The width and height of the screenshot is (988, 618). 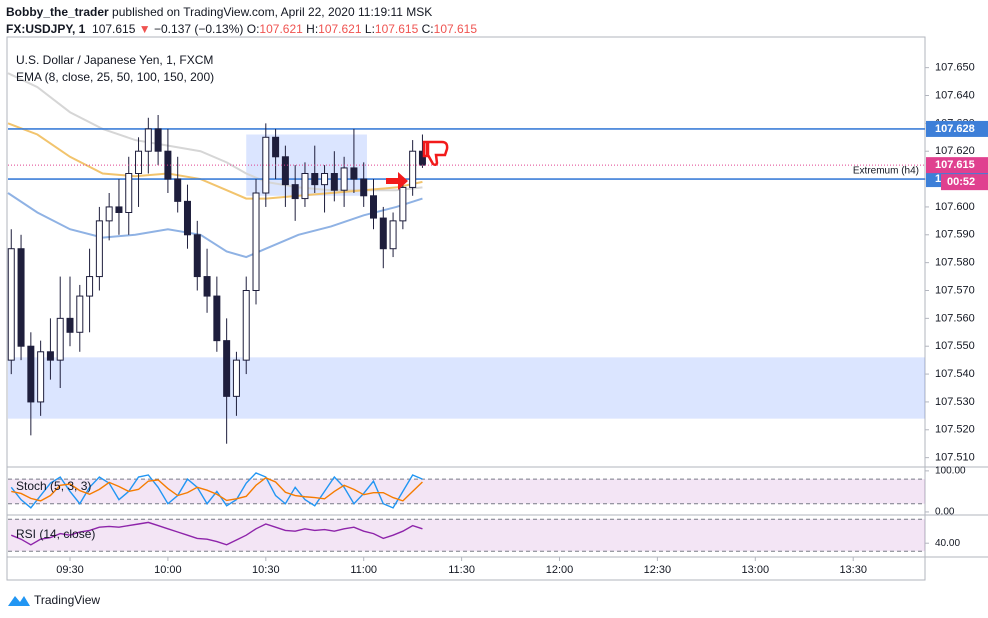 What do you see at coordinates (114, 60) in the screenshot?
I see `chart-title: U.S. Dollar / Japanese Yen, 1, FXCM` at bounding box center [114, 60].